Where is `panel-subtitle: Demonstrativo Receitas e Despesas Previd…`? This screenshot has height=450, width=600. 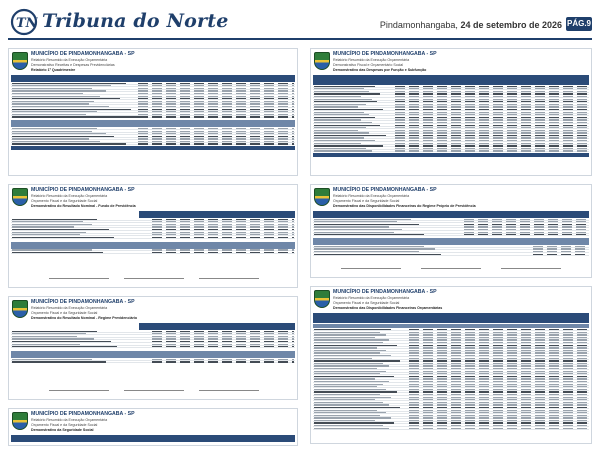 panel-subtitle: Demonstrativo Receitas e Despesas Previd… is located at coordinates (73, 65).